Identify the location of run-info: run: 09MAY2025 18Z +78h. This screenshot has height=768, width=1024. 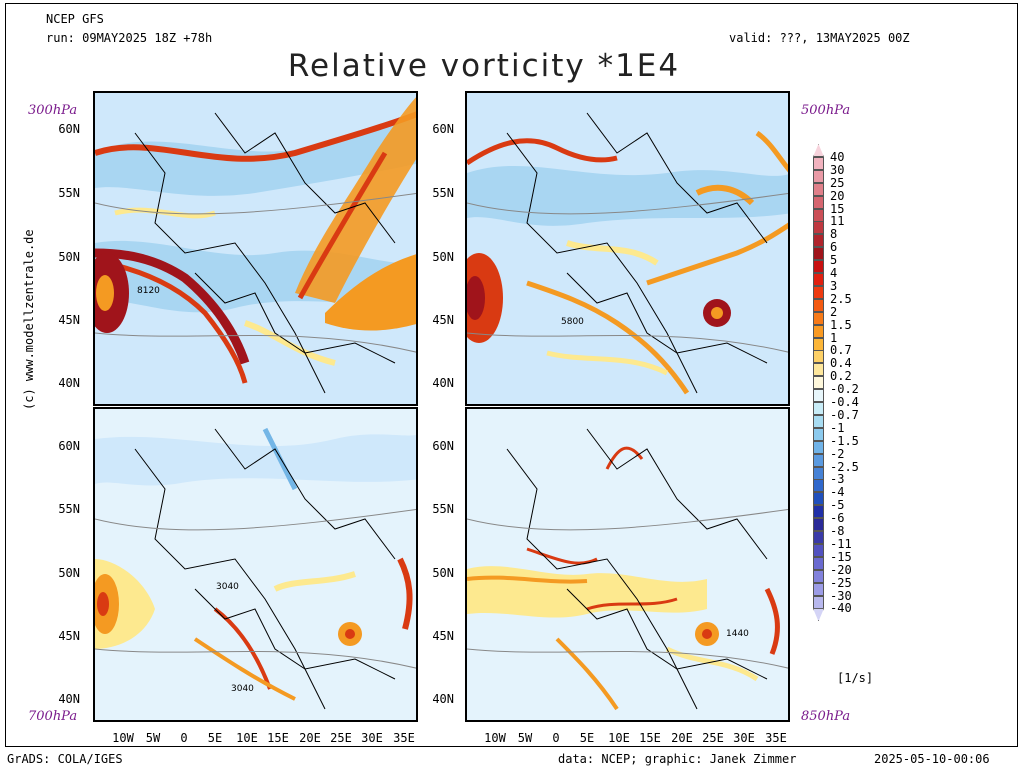
(129, 38).